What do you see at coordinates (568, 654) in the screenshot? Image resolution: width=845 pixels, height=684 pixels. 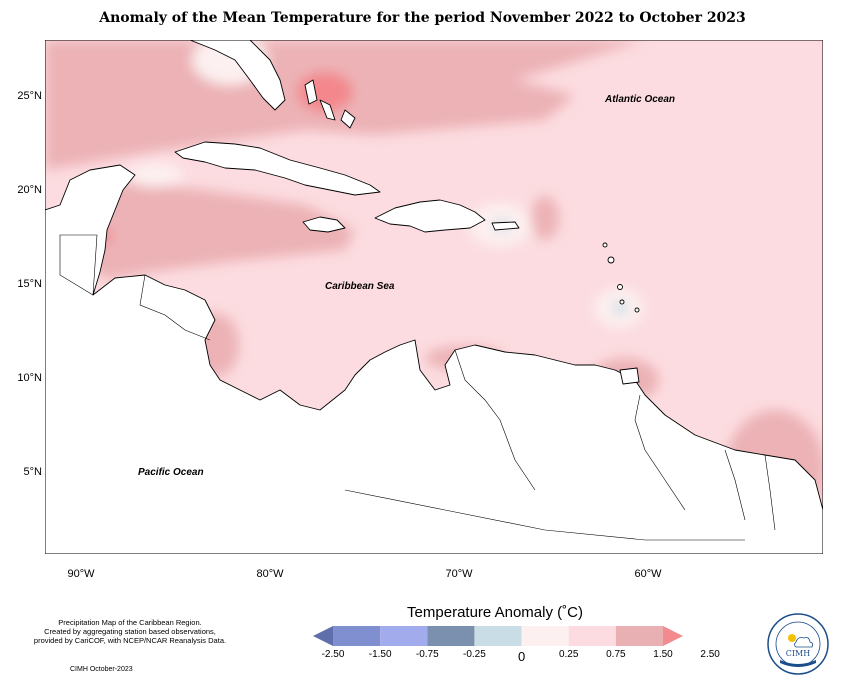 I see `legend-label: 0.25` at bounding box center [568, 654].